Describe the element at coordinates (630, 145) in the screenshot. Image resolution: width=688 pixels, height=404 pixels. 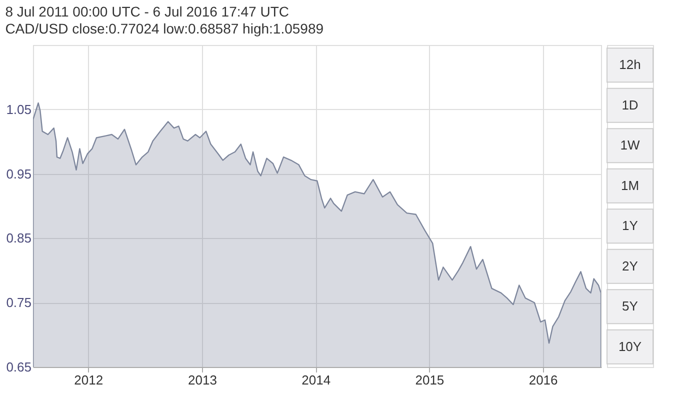
I see `text: 1W` at that location.